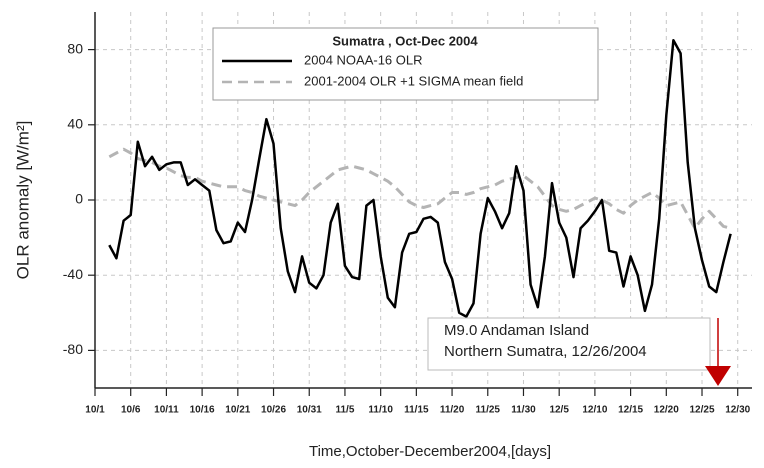  I want to click on x-tick-label: 11/5, so click(344, 410).